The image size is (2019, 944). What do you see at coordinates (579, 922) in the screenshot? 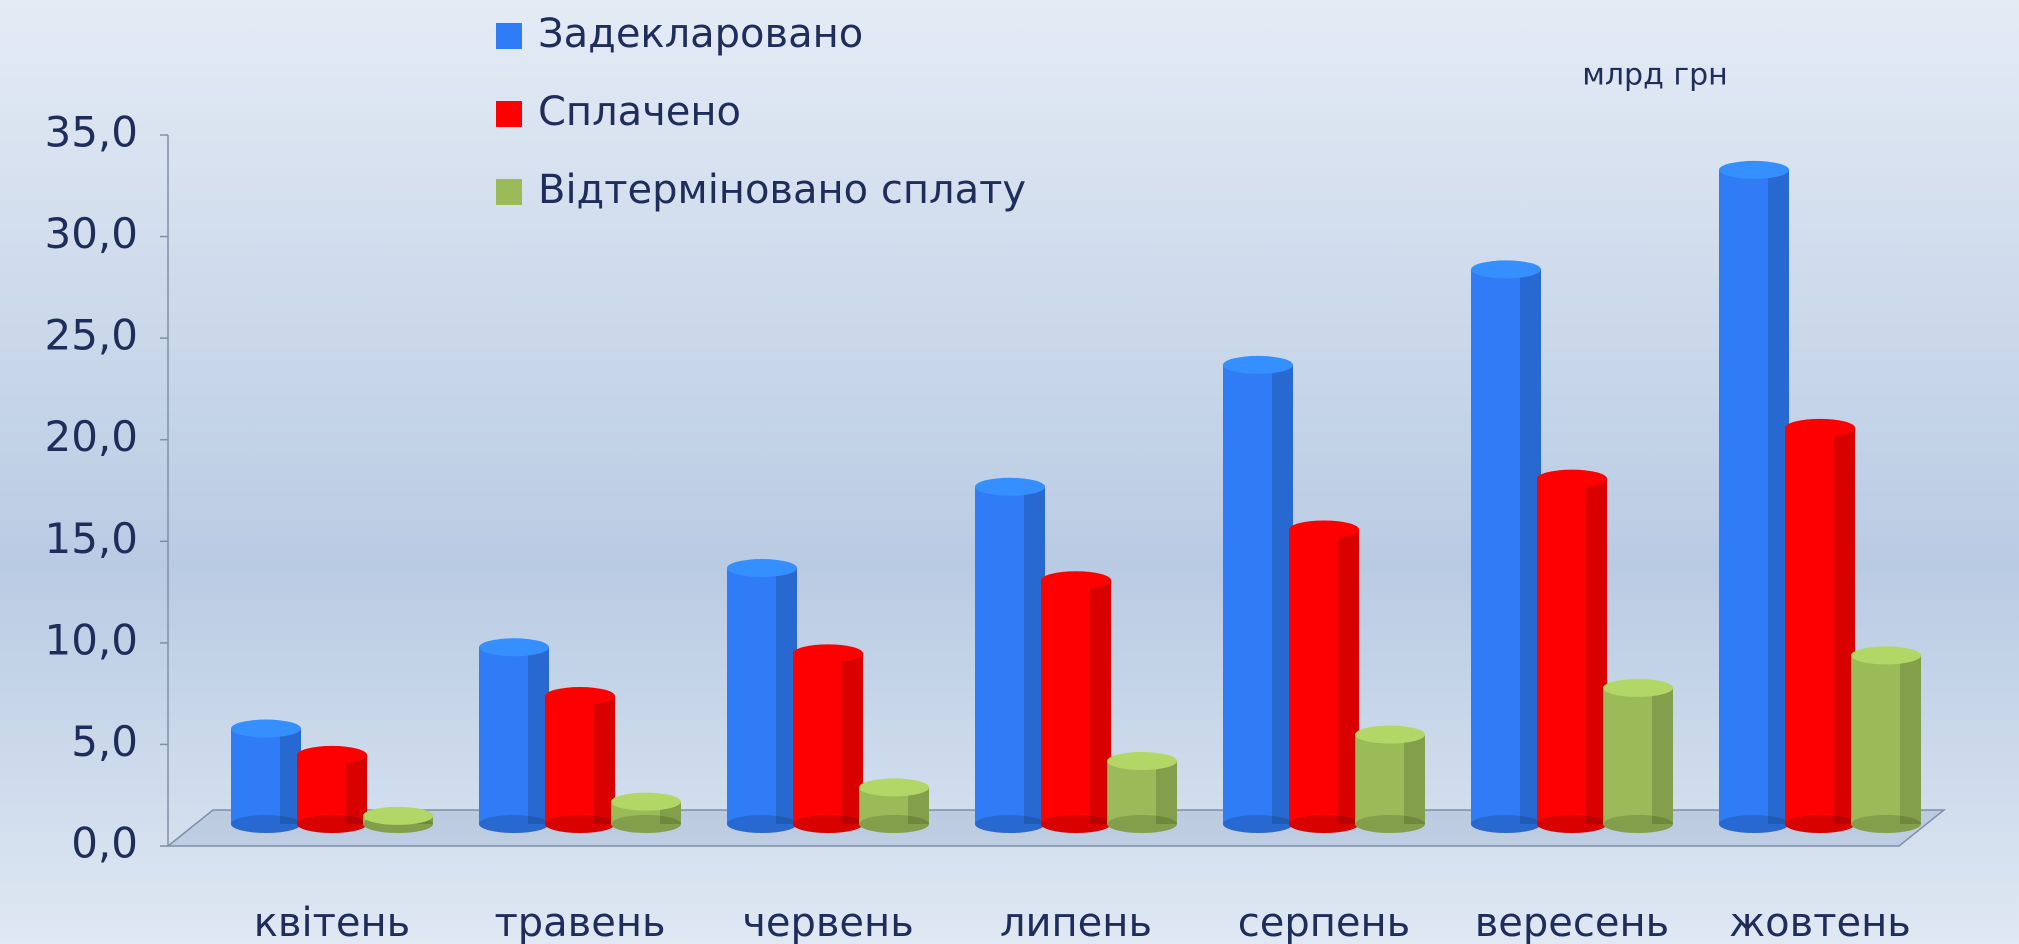
I see `x-tick-label: травень` at bounding box center [579, 922].